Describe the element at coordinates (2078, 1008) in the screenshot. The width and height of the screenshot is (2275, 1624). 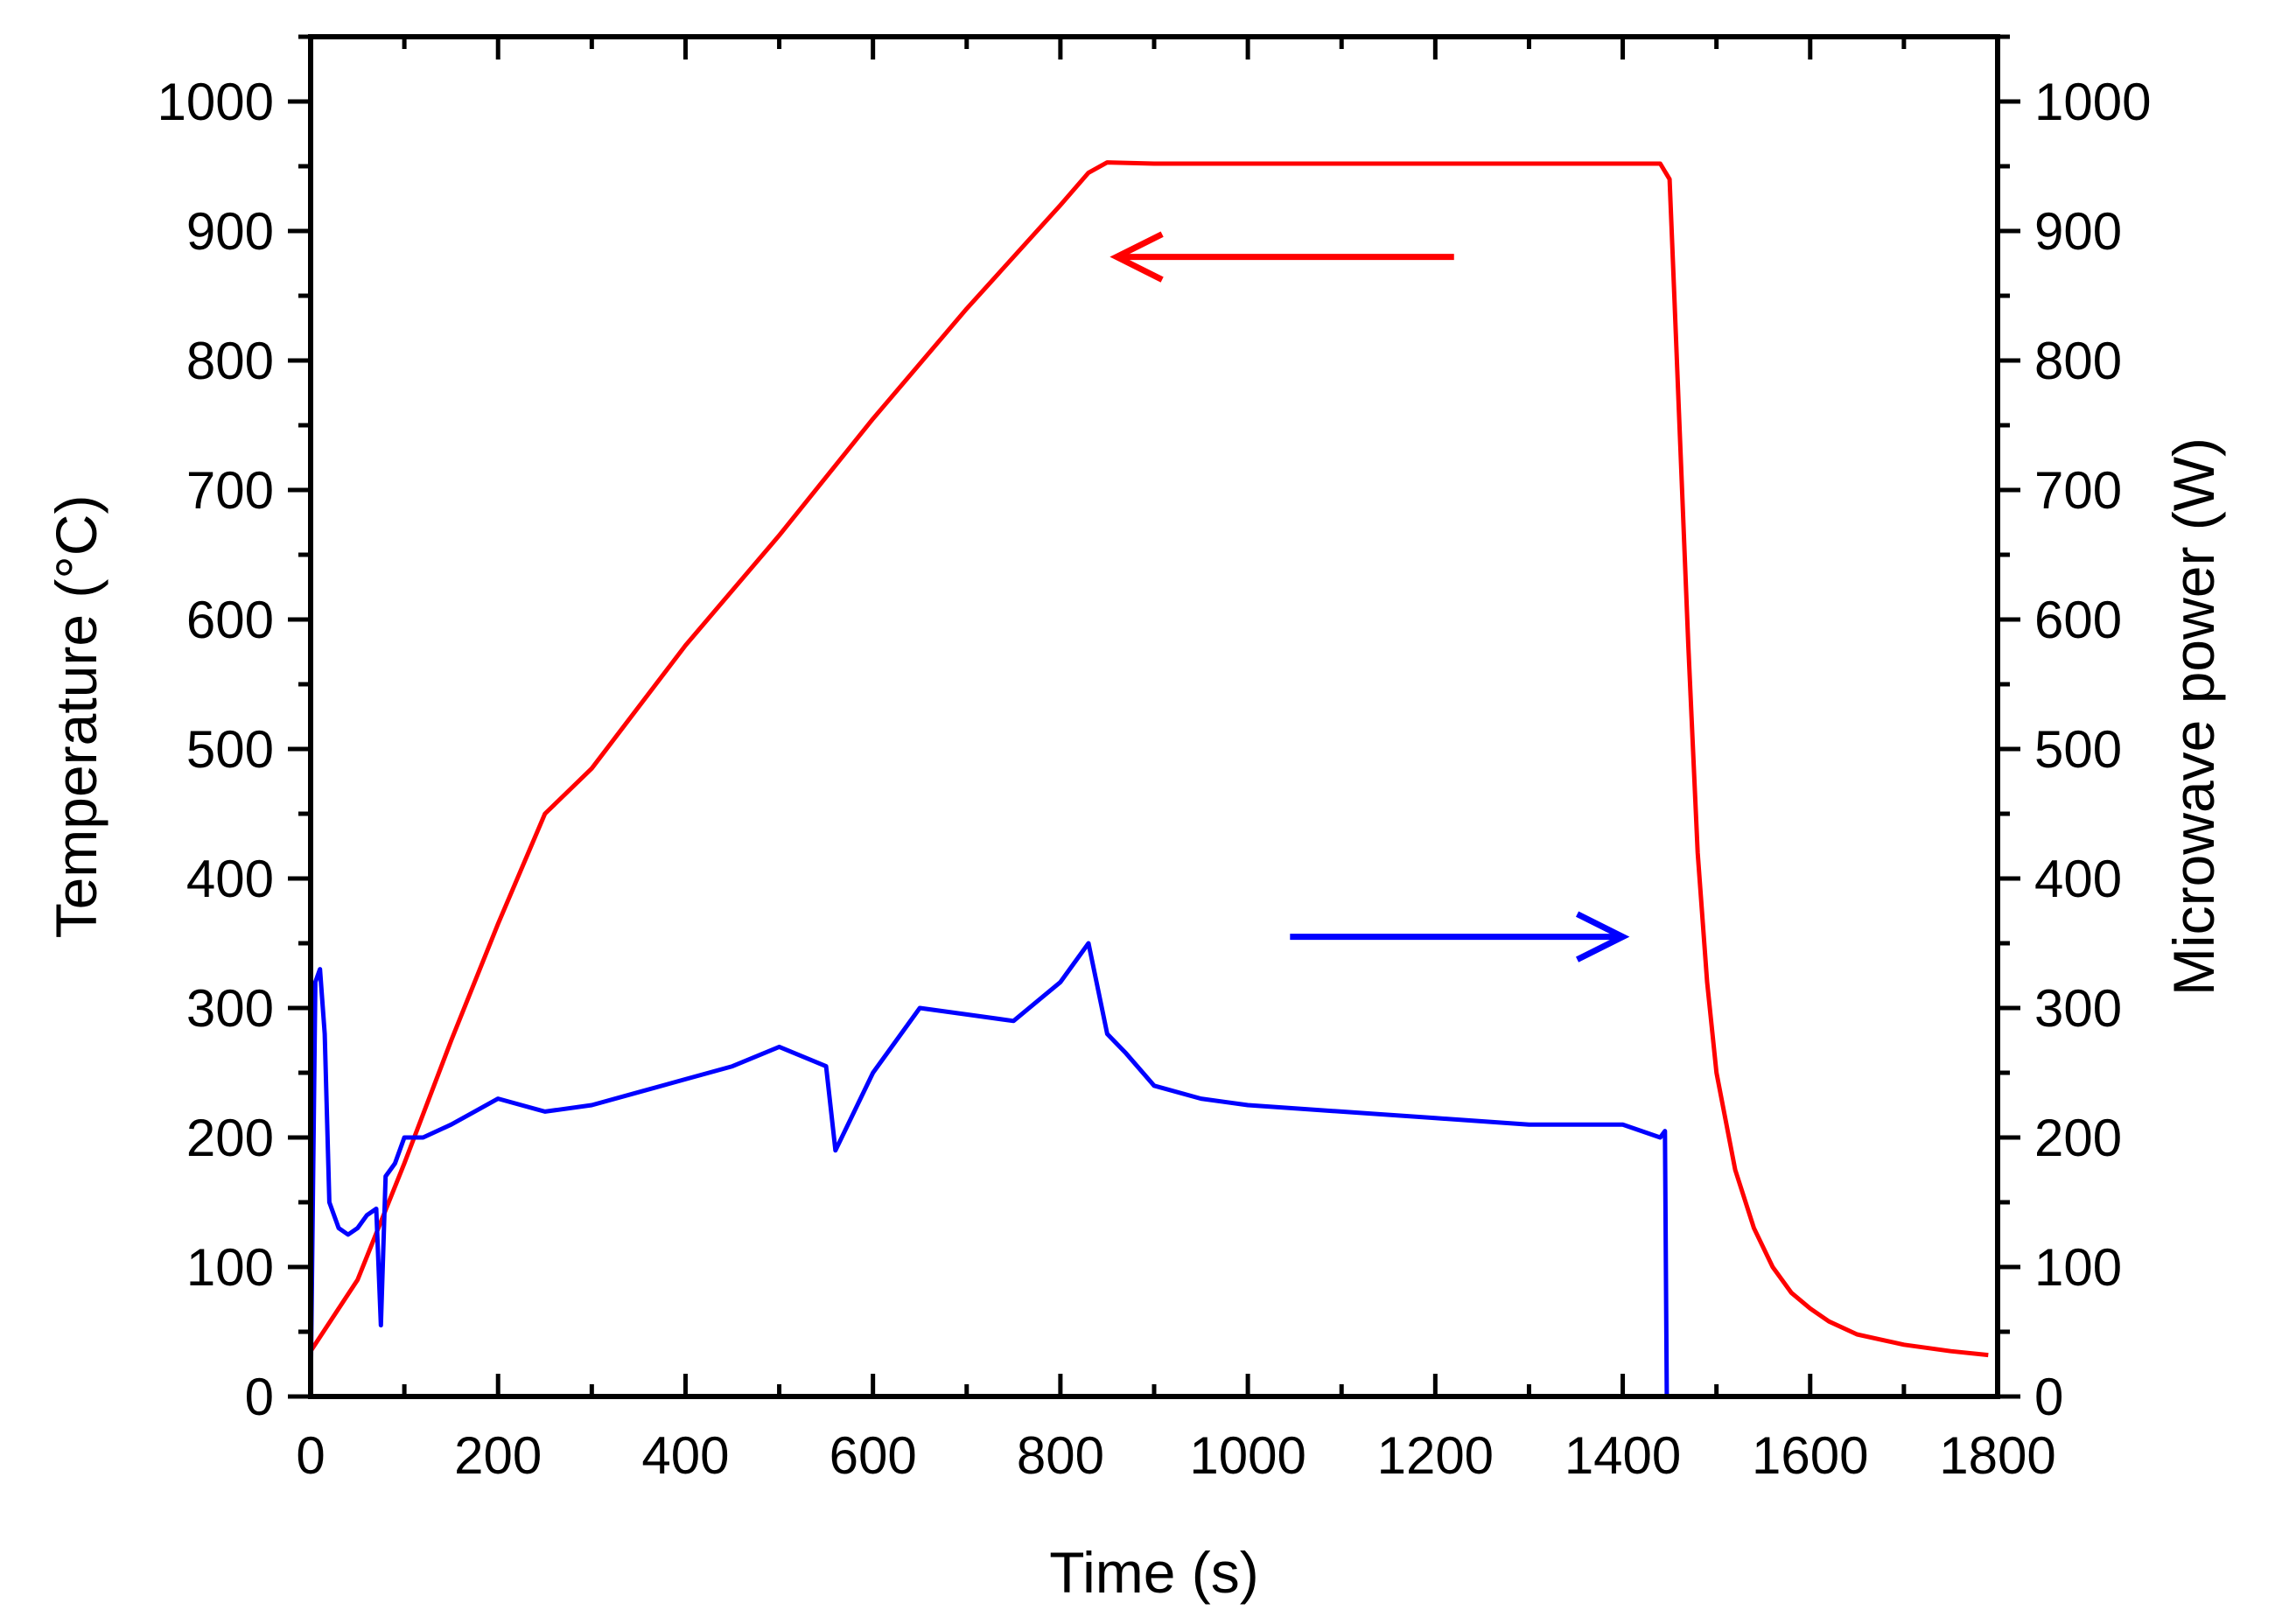
I see `y-right-tick-label: 300` at that location.